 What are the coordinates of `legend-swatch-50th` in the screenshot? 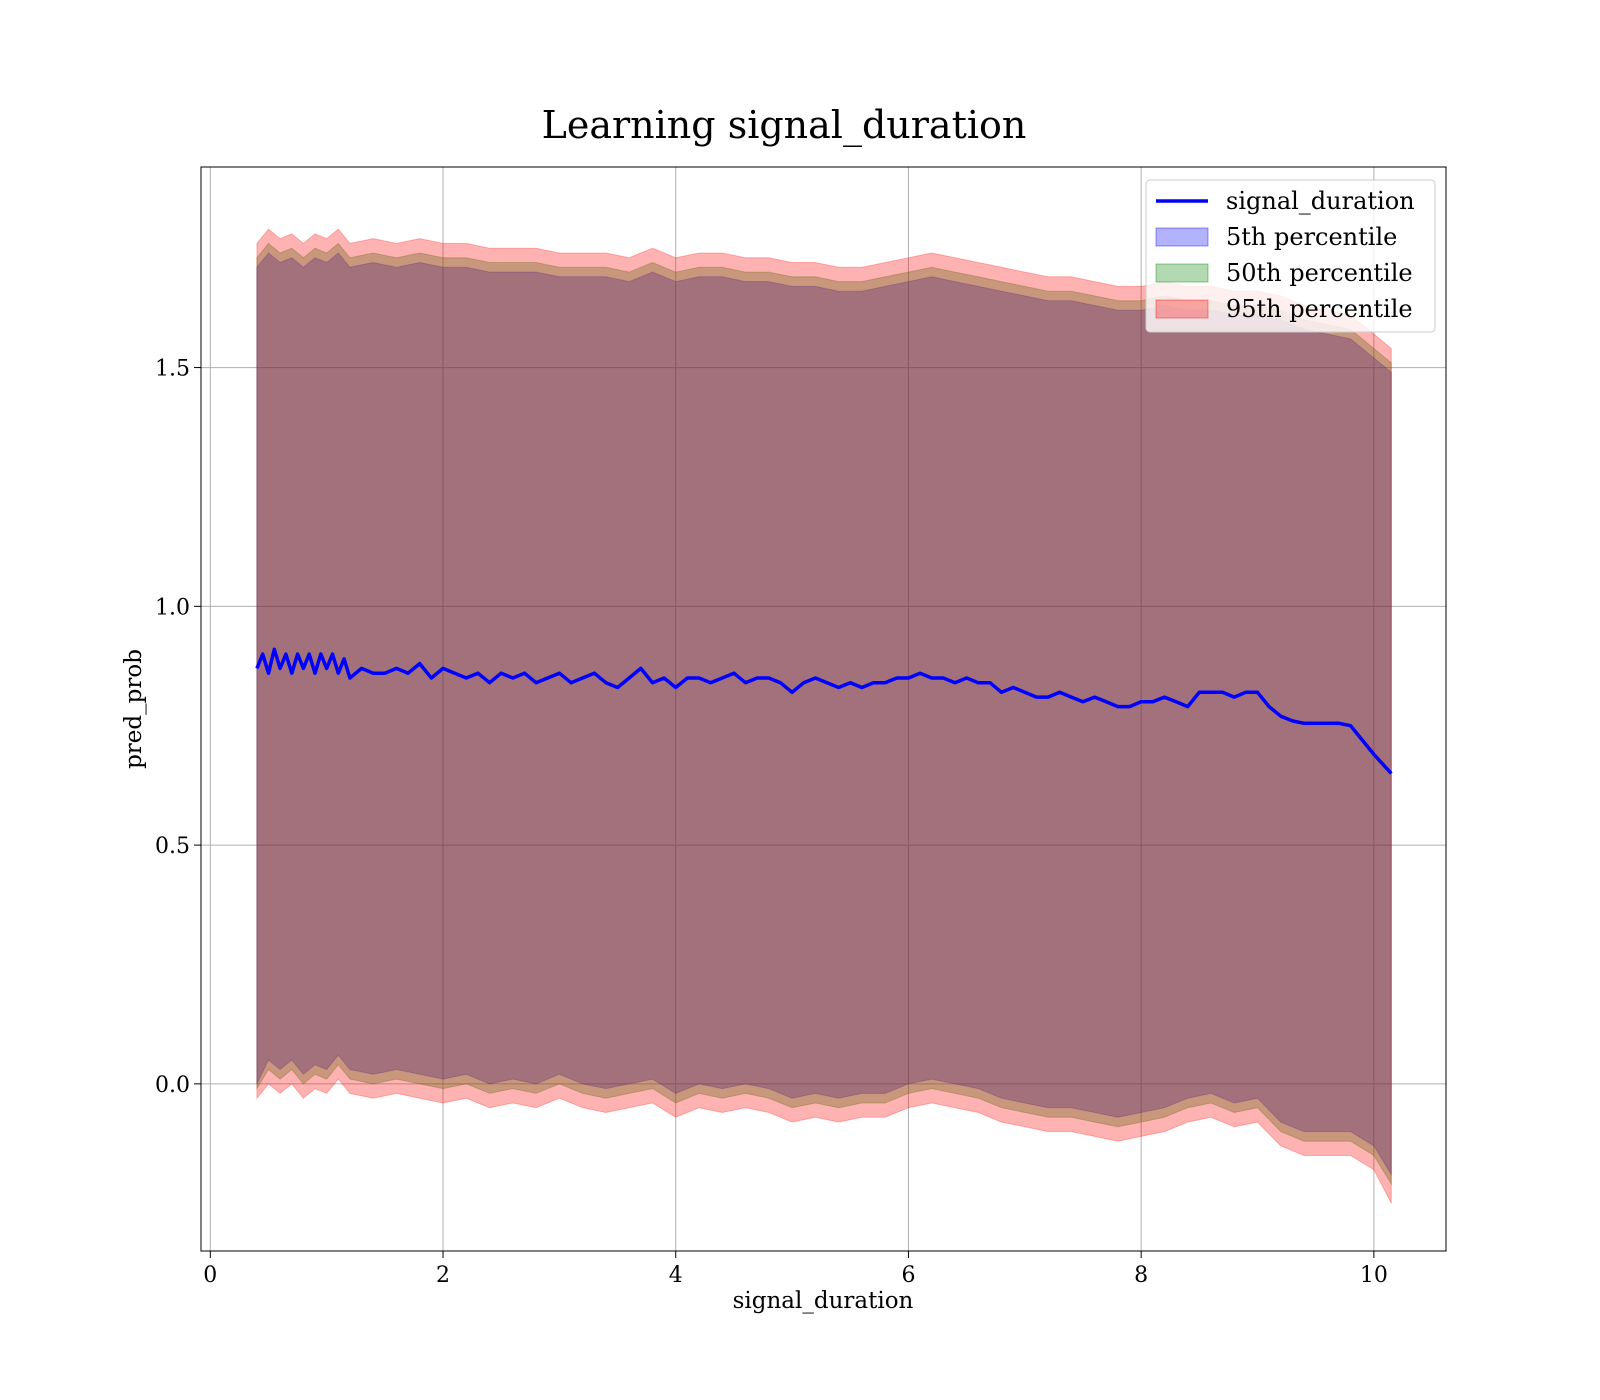 It's located at (1182, 273).